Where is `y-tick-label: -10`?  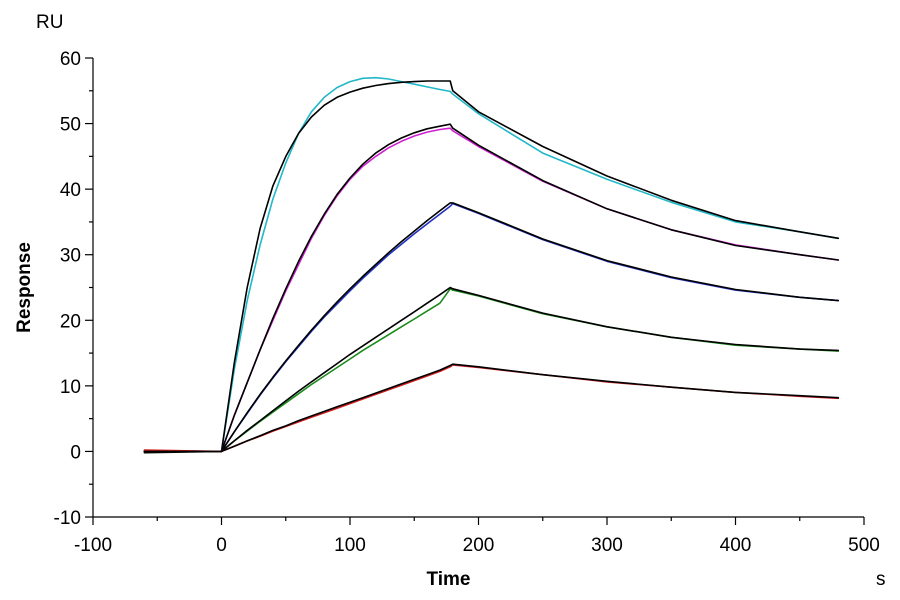
y-tick-label: -10 is located at coordinates (67, 518).